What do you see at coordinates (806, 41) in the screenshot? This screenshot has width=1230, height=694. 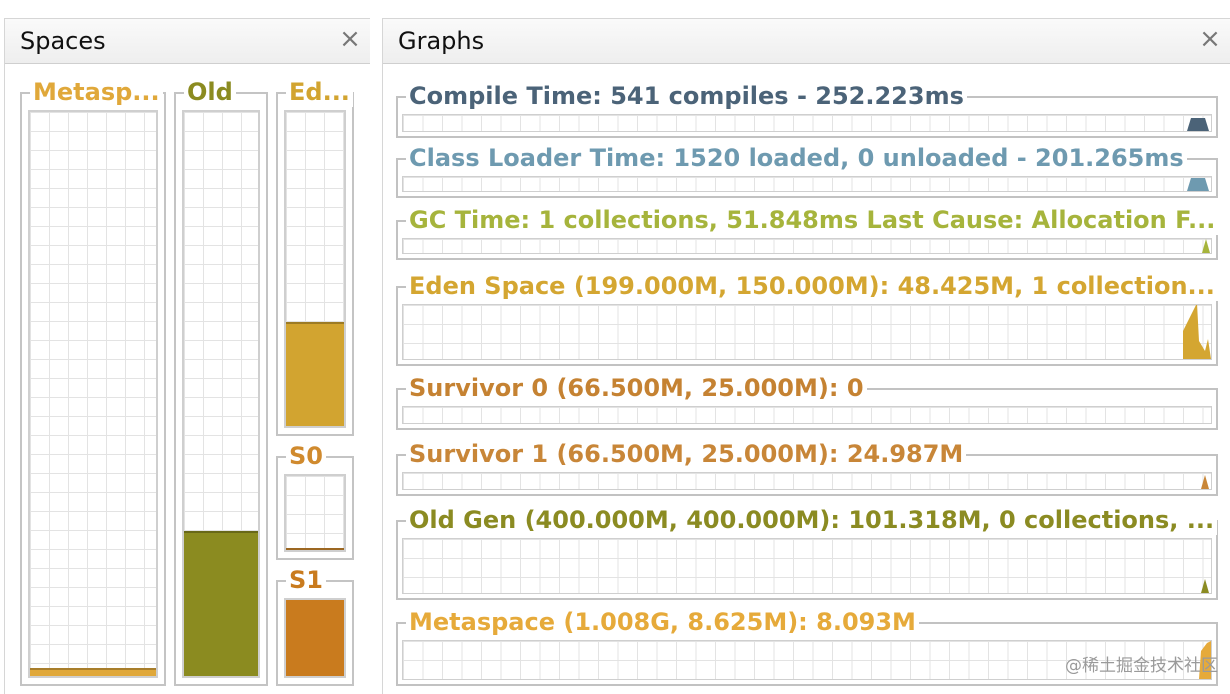 I see `graphs-panel-header: Graphs ×` at bounding box center [806, 41].